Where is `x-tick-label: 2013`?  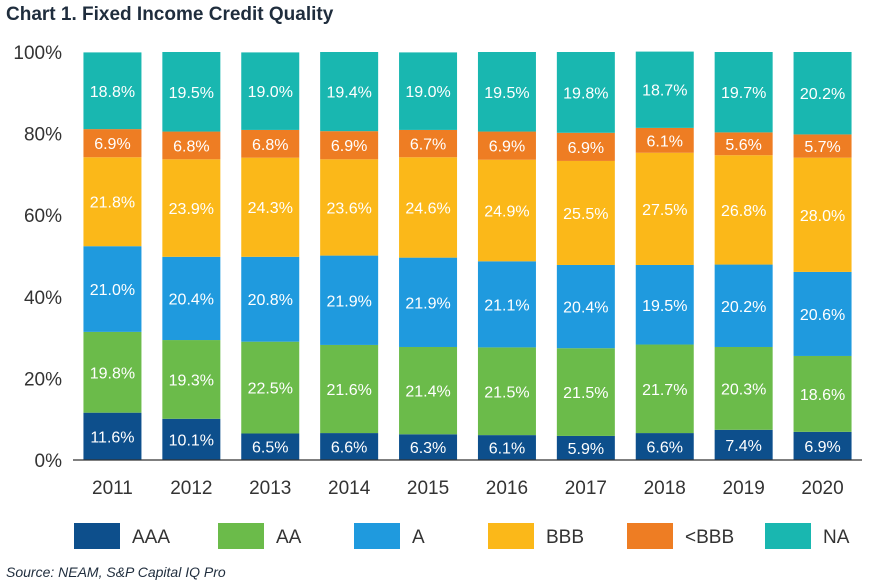 x-tick-label: 2013 is located at coordinates (270, 488).